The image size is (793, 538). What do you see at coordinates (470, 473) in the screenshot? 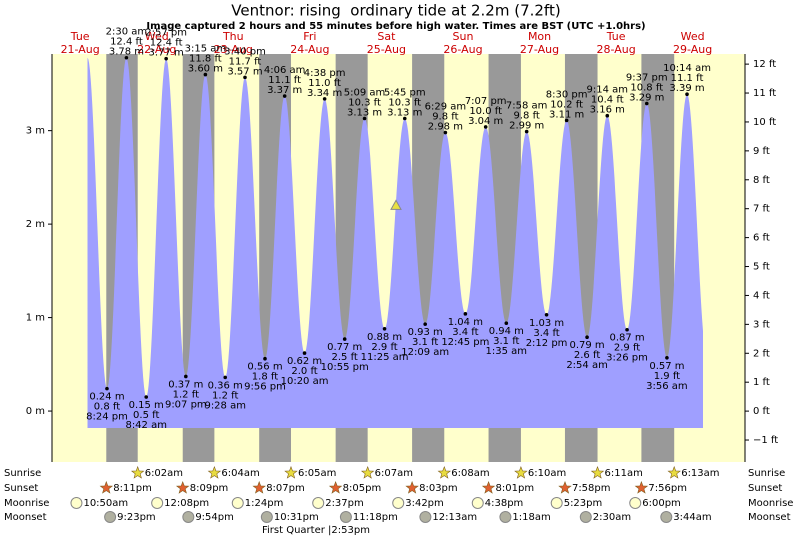
I see `sunrise-time: 6:08am` at bounding box center [470, 473].